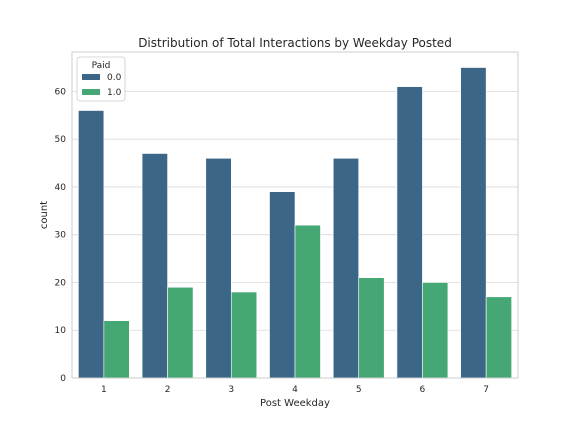  Describe the element at coordinates (63, 379) in the screenshot. I see `y-tick-label: 0` at that location.